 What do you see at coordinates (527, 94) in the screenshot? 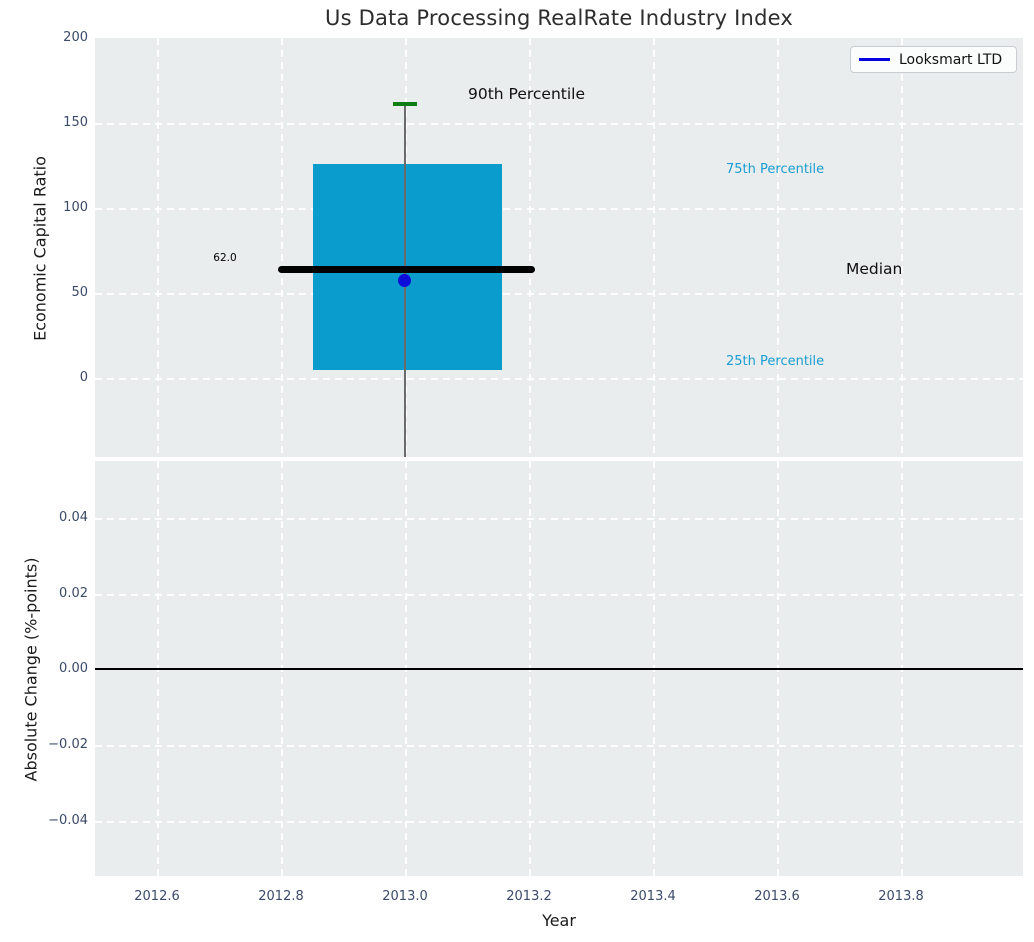
I see `p90-percentile-label: 90th Percentile` at bounding box center [527, 94].